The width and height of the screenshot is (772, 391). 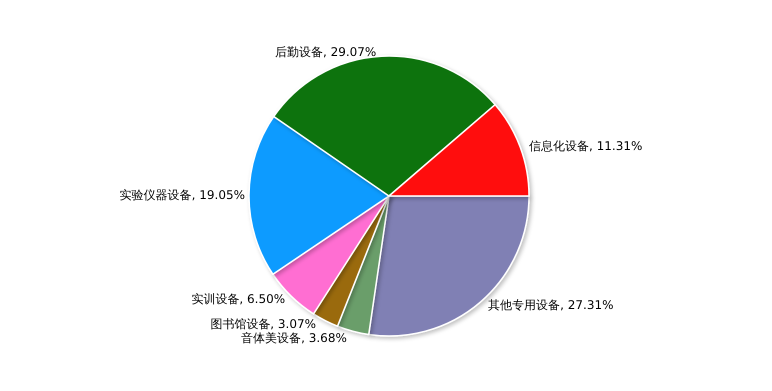 I want to click on slice-label: 信息化设备, 11.31%, so click(x=585, y=145).